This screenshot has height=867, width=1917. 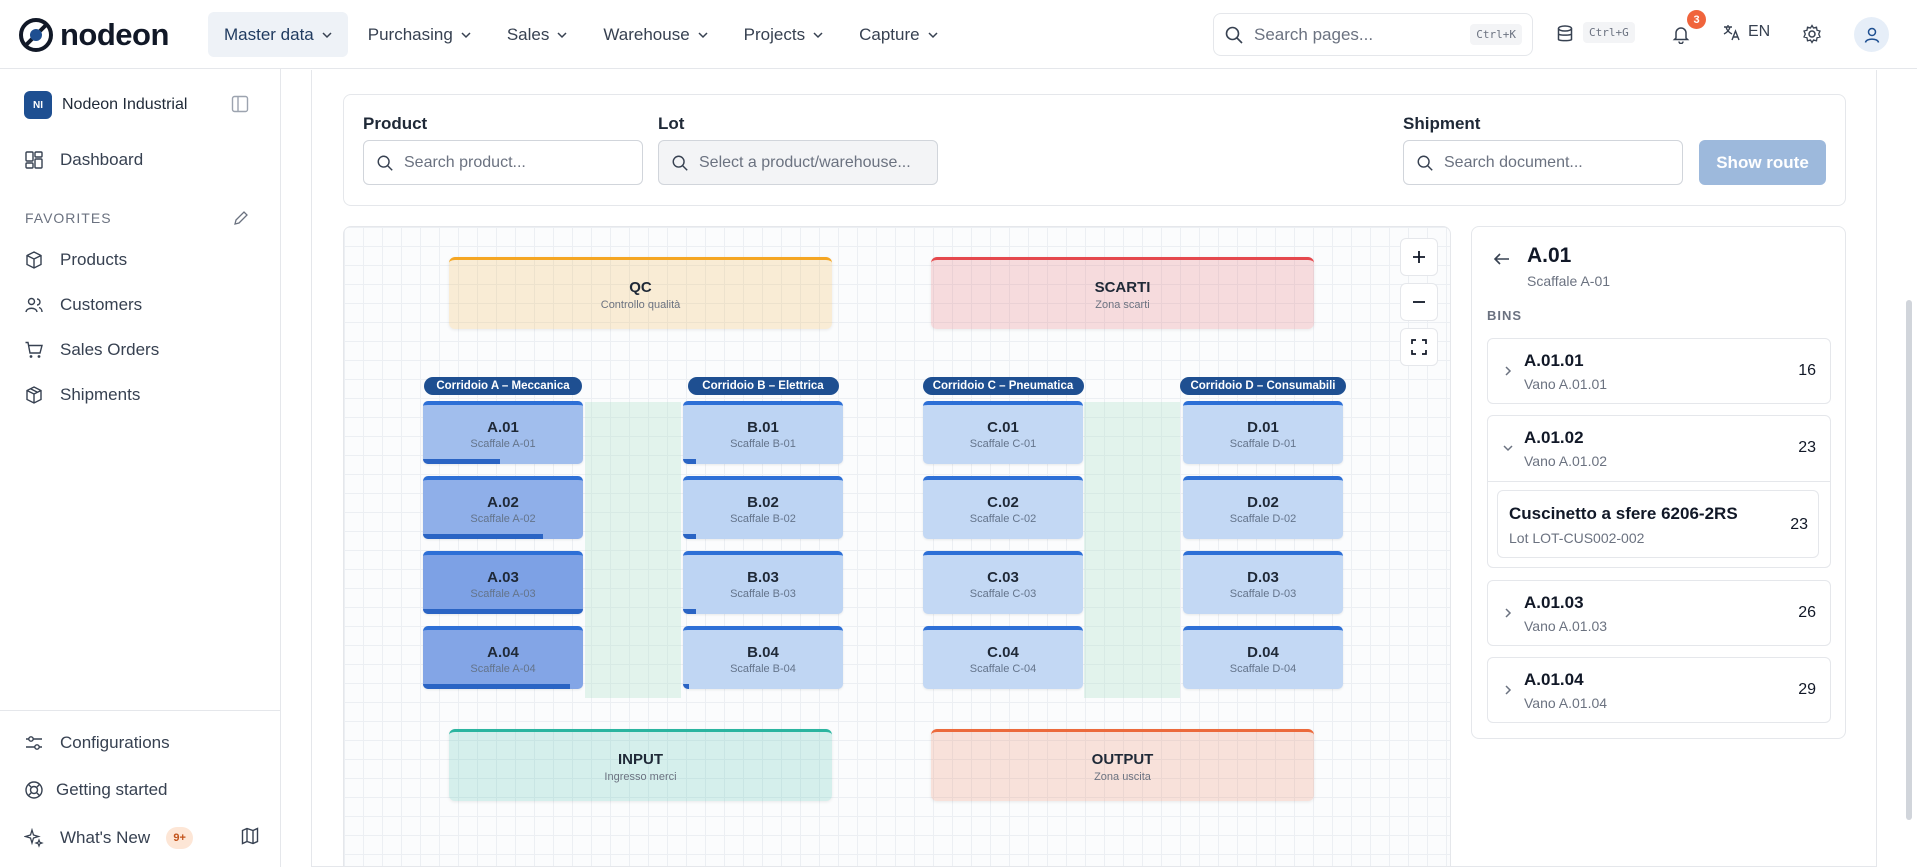 What do you see at coordinates (83, 305) in the screenshot?
I see `sidebar-item-customers: Customers` at bounding box center [83, 305].